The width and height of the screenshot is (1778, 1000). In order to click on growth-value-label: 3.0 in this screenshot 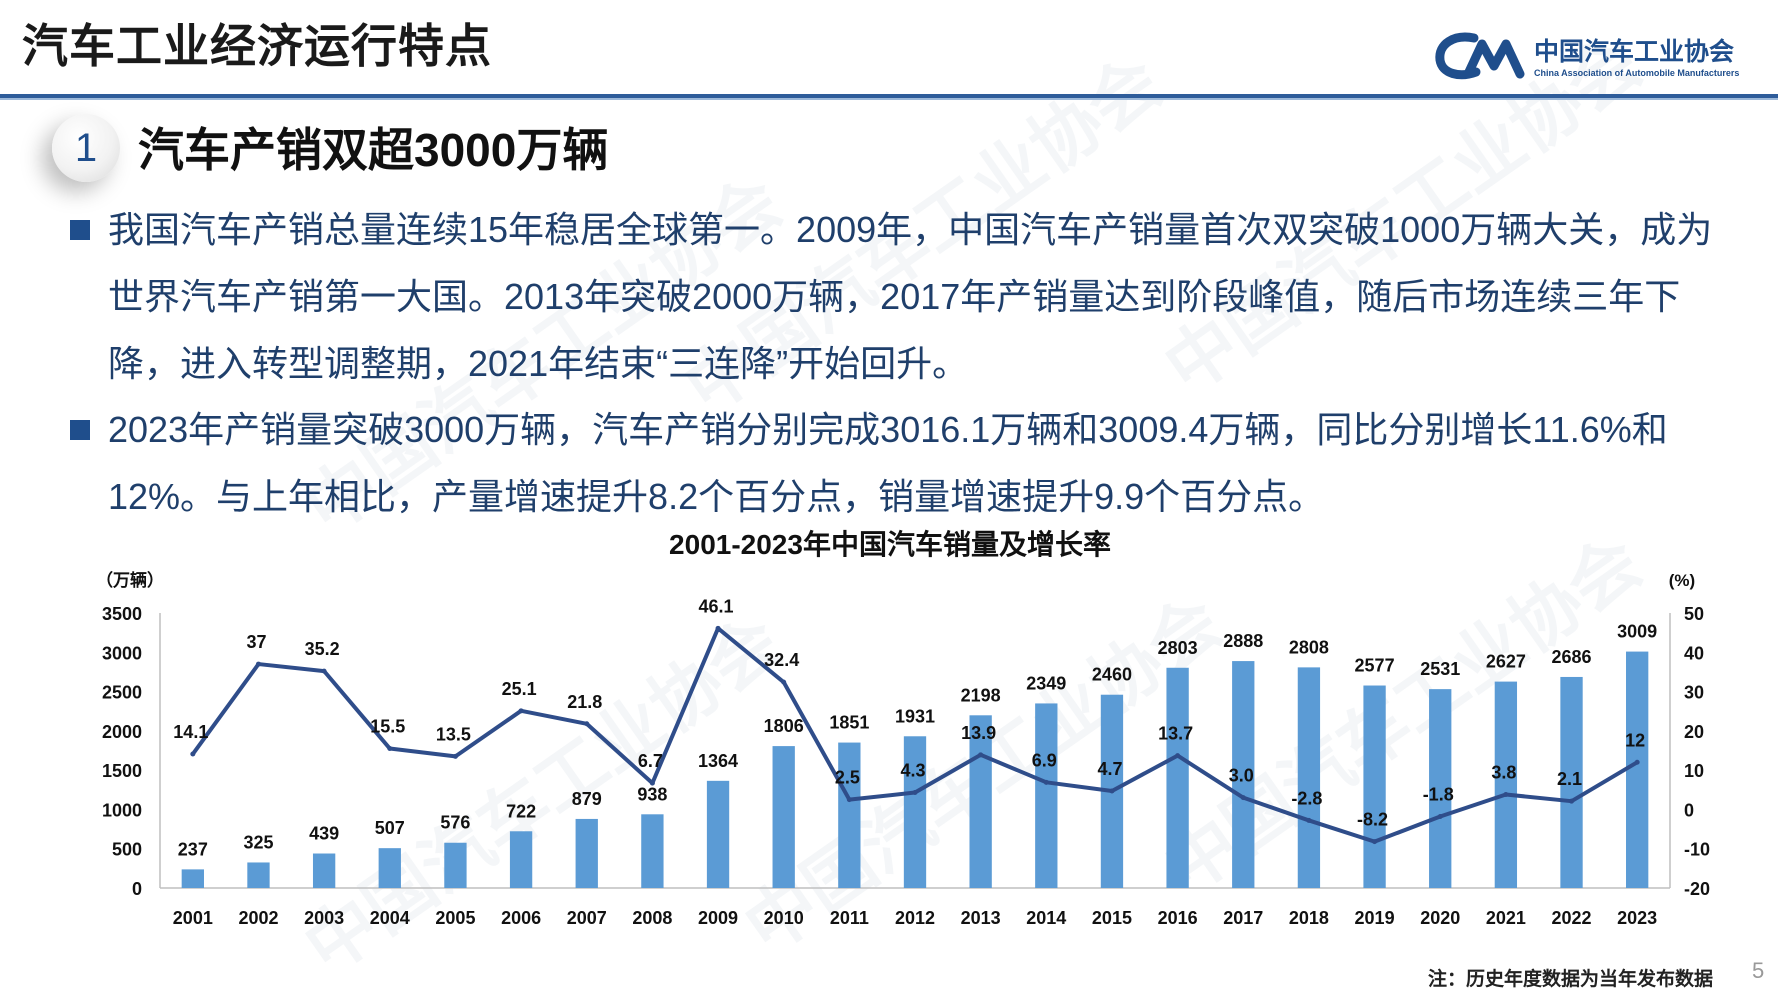, I will do `click(1241, 776)`.